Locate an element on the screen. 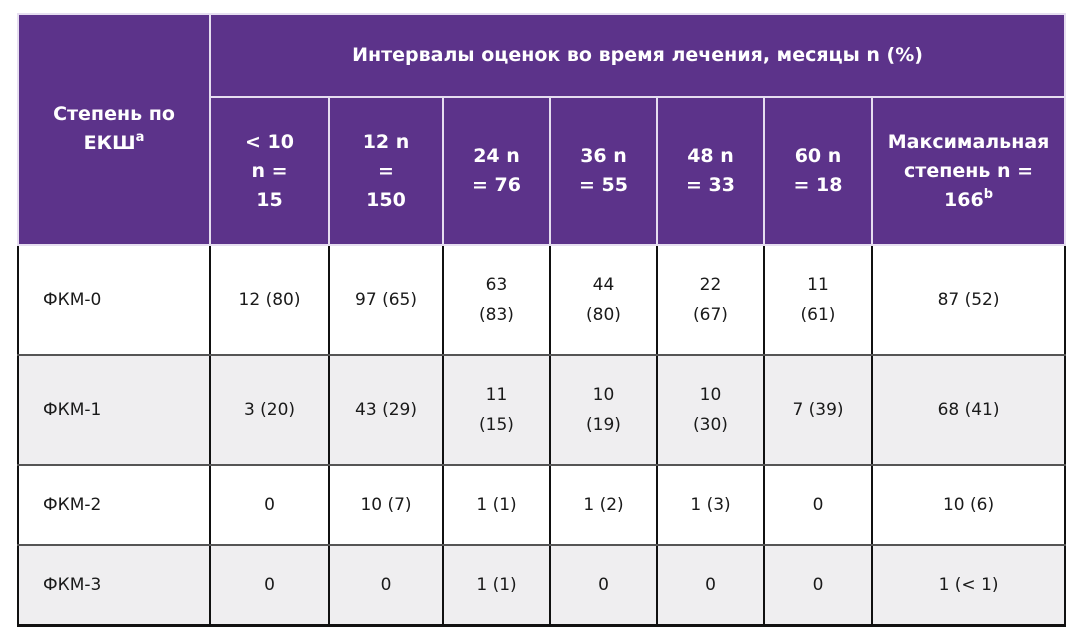 The image size is (1080, 644). cell: 11 (15) is located at coordinates (496, 410).